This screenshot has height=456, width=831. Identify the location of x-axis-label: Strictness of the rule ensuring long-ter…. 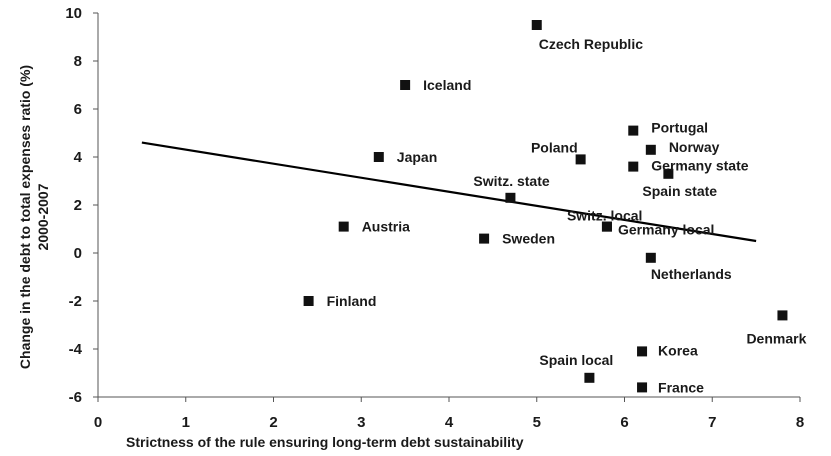
(325, 442).